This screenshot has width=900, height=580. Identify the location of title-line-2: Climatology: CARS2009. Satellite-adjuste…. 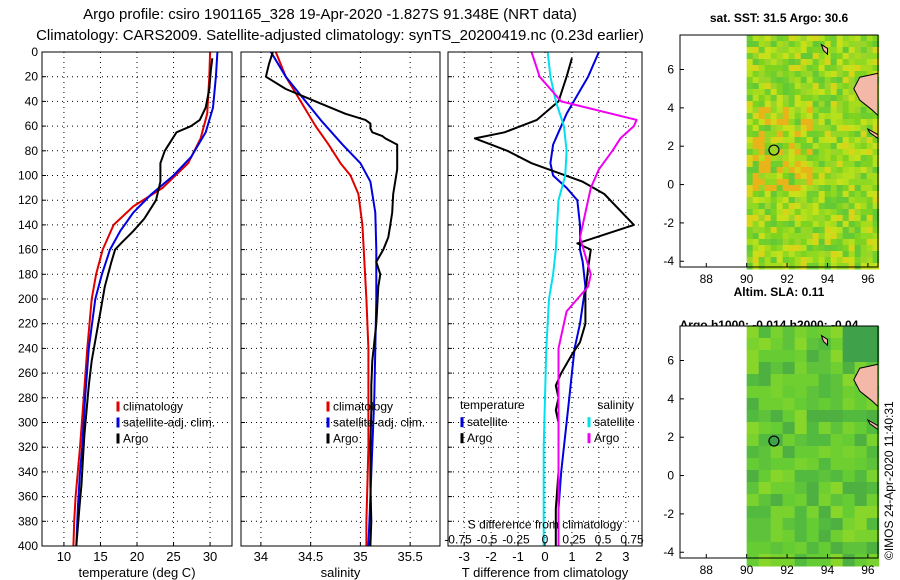
(340, 35).